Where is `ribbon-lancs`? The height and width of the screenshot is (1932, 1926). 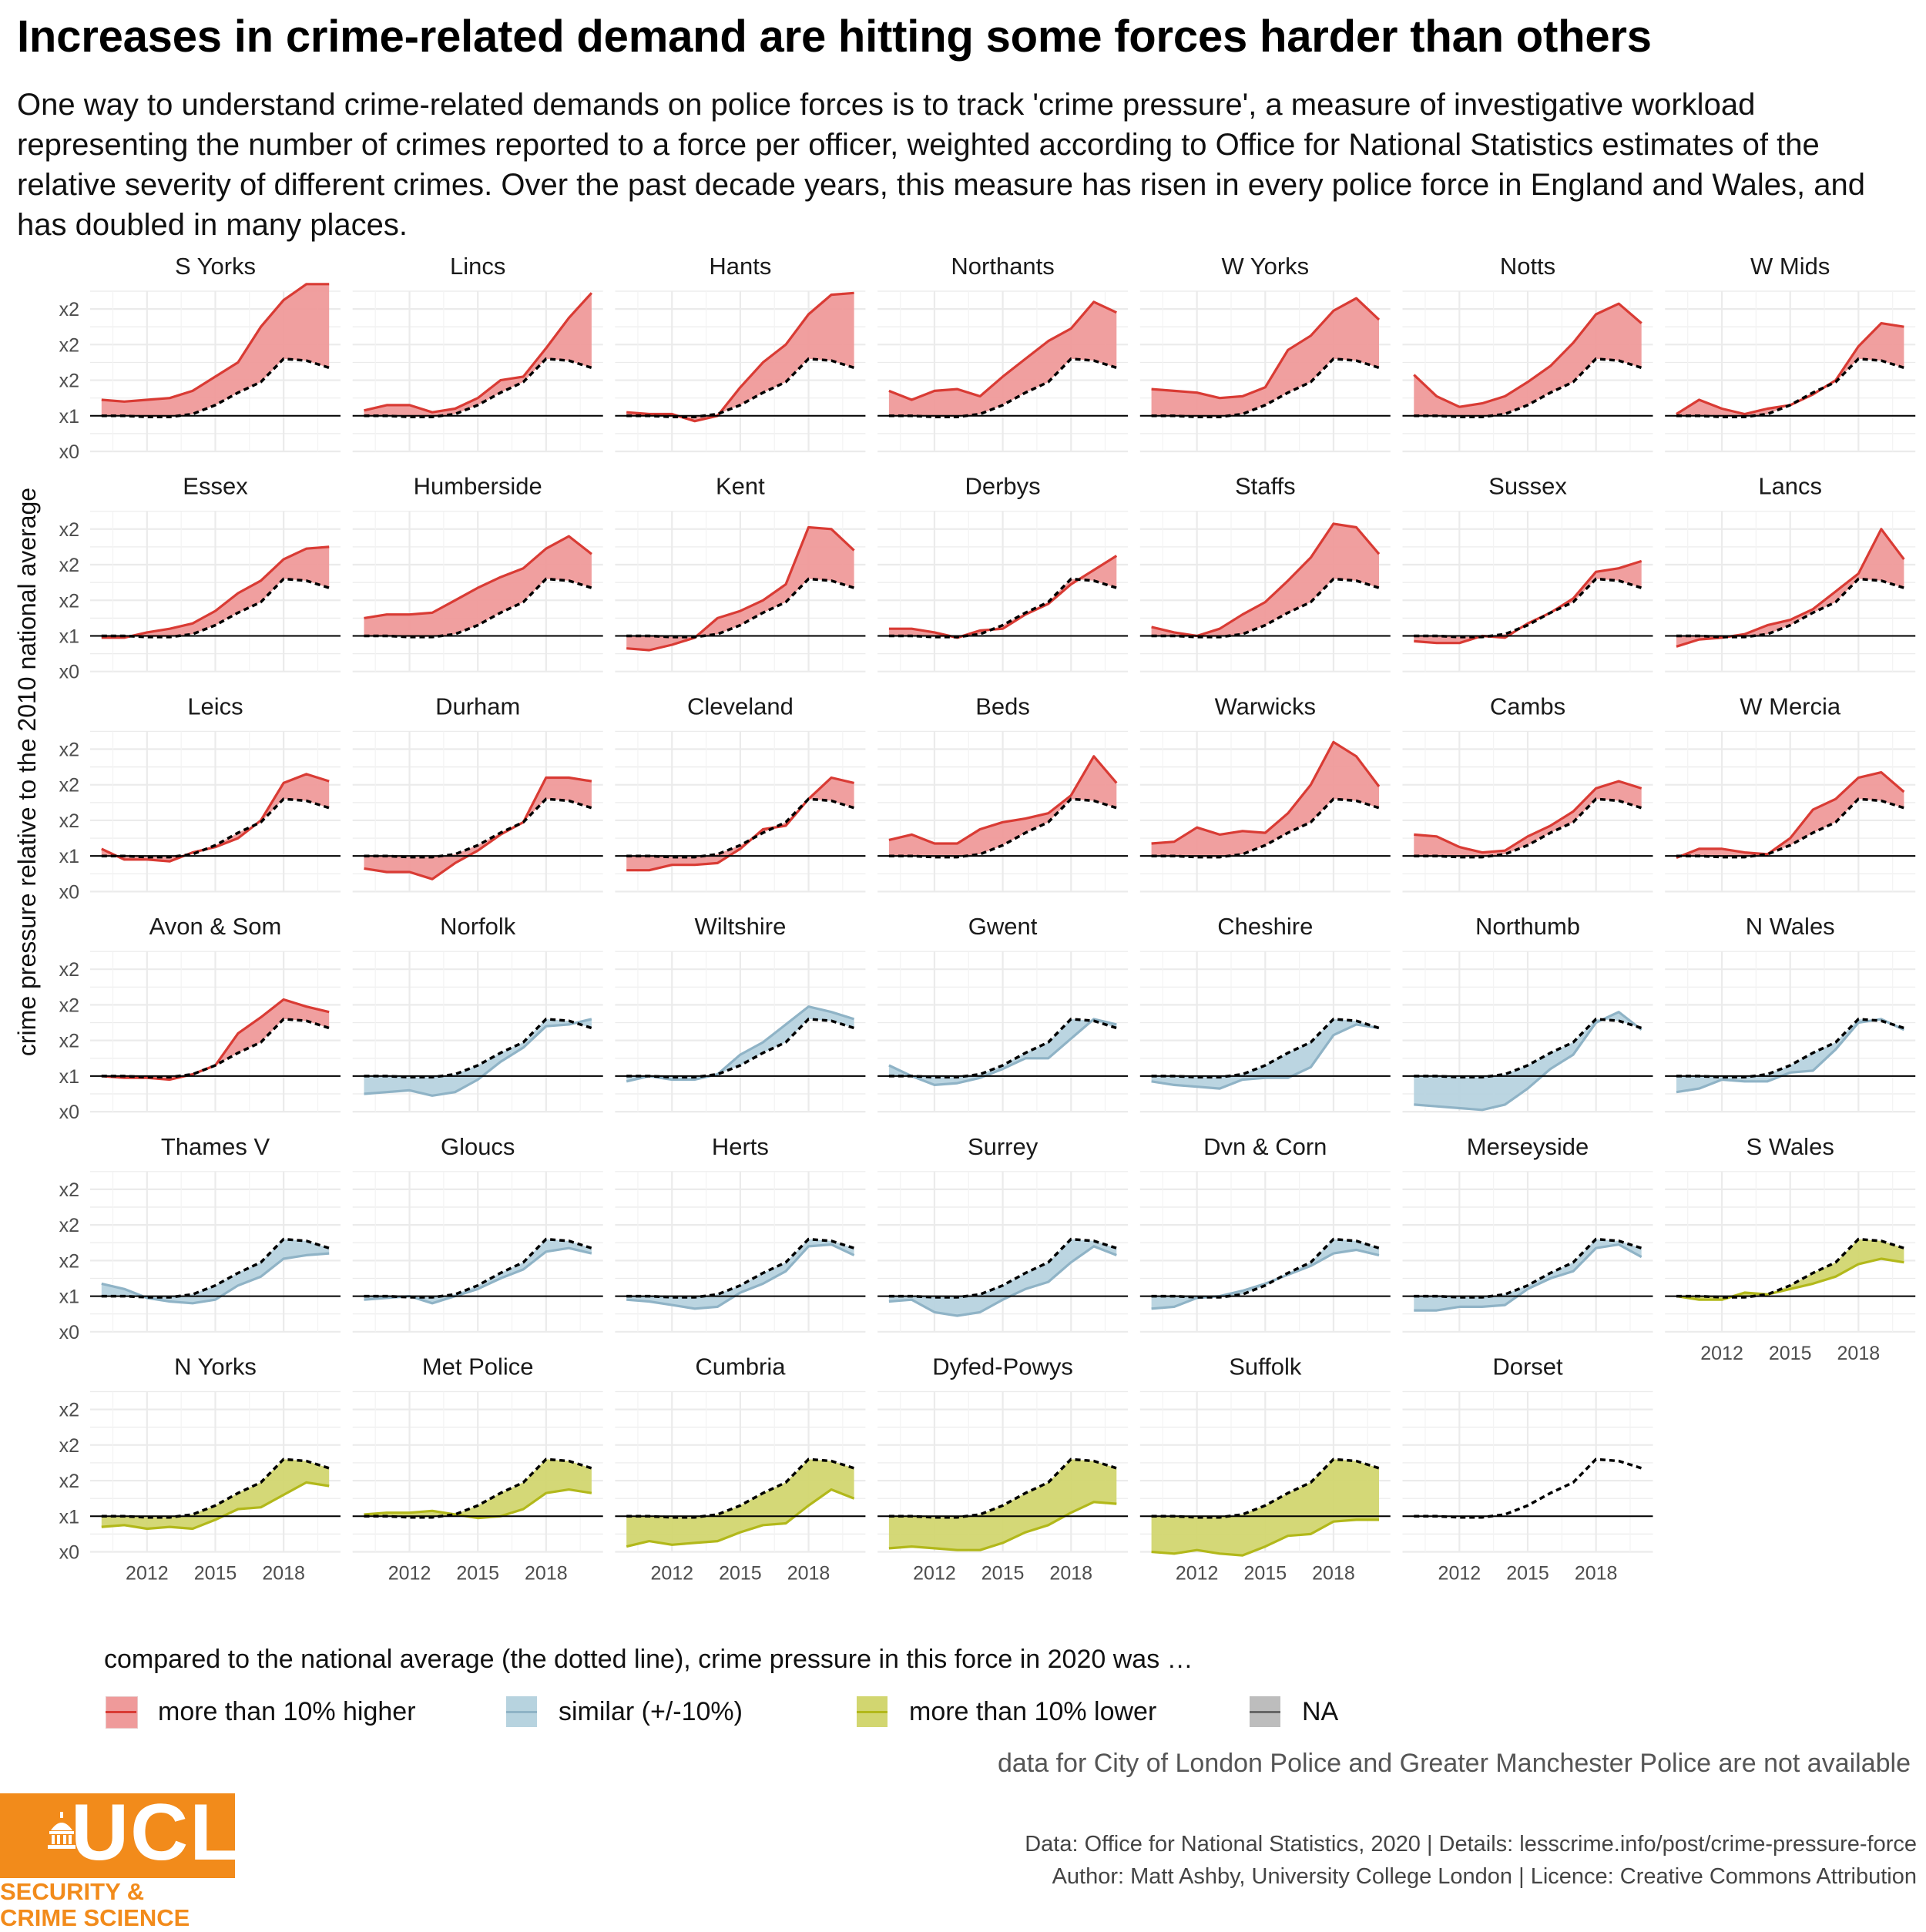 ribbon-lancs is located at coordinates (1790, 587).